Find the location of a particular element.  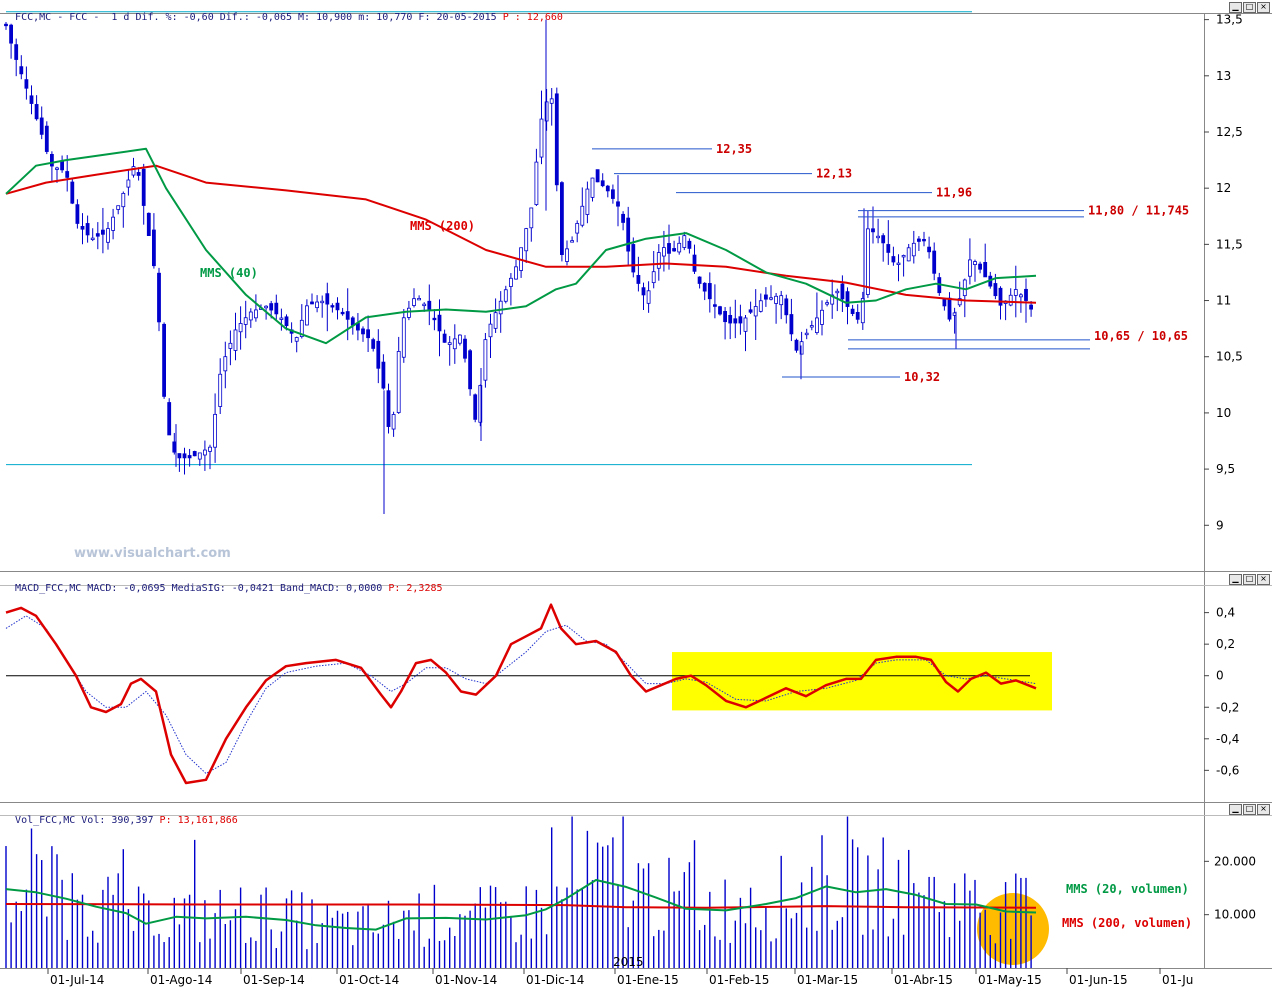

macd-y-tick-label: 0 is located at coordinates (1220, 676).